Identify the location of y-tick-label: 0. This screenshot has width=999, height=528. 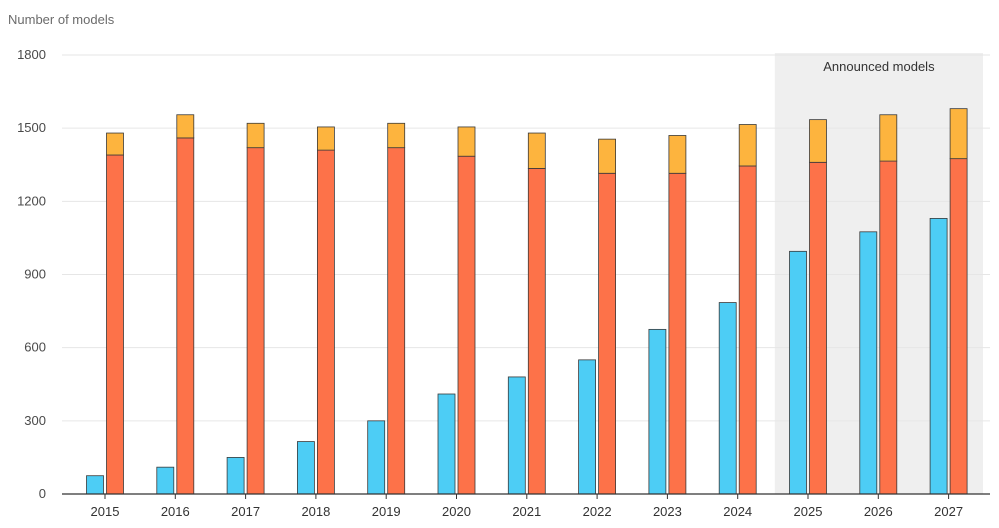
(42, 493).